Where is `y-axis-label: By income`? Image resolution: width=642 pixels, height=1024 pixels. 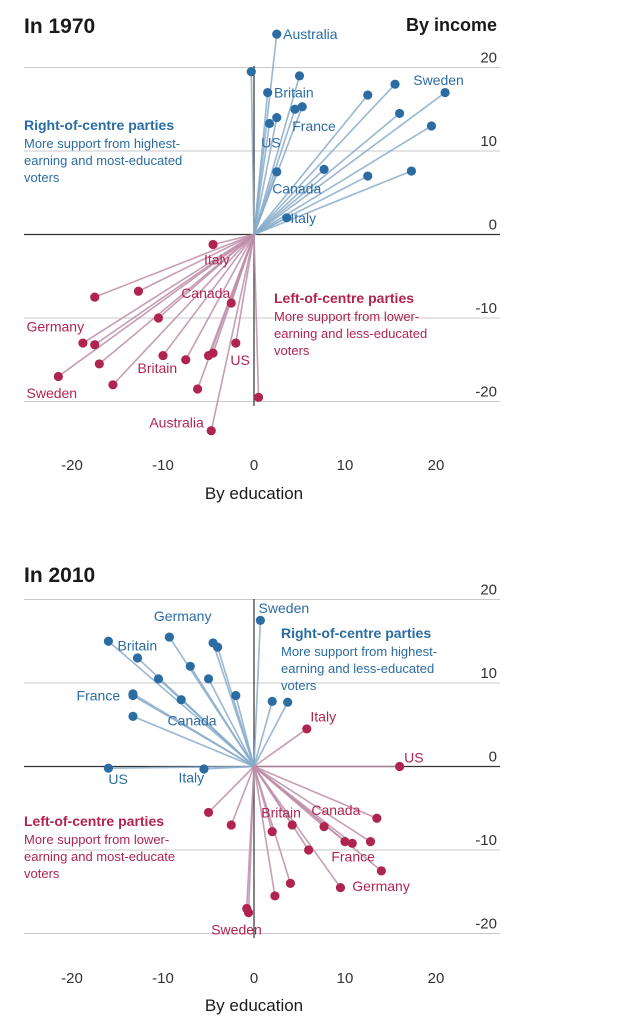
y-axis-label: By income is located at coordinates (451, 25).